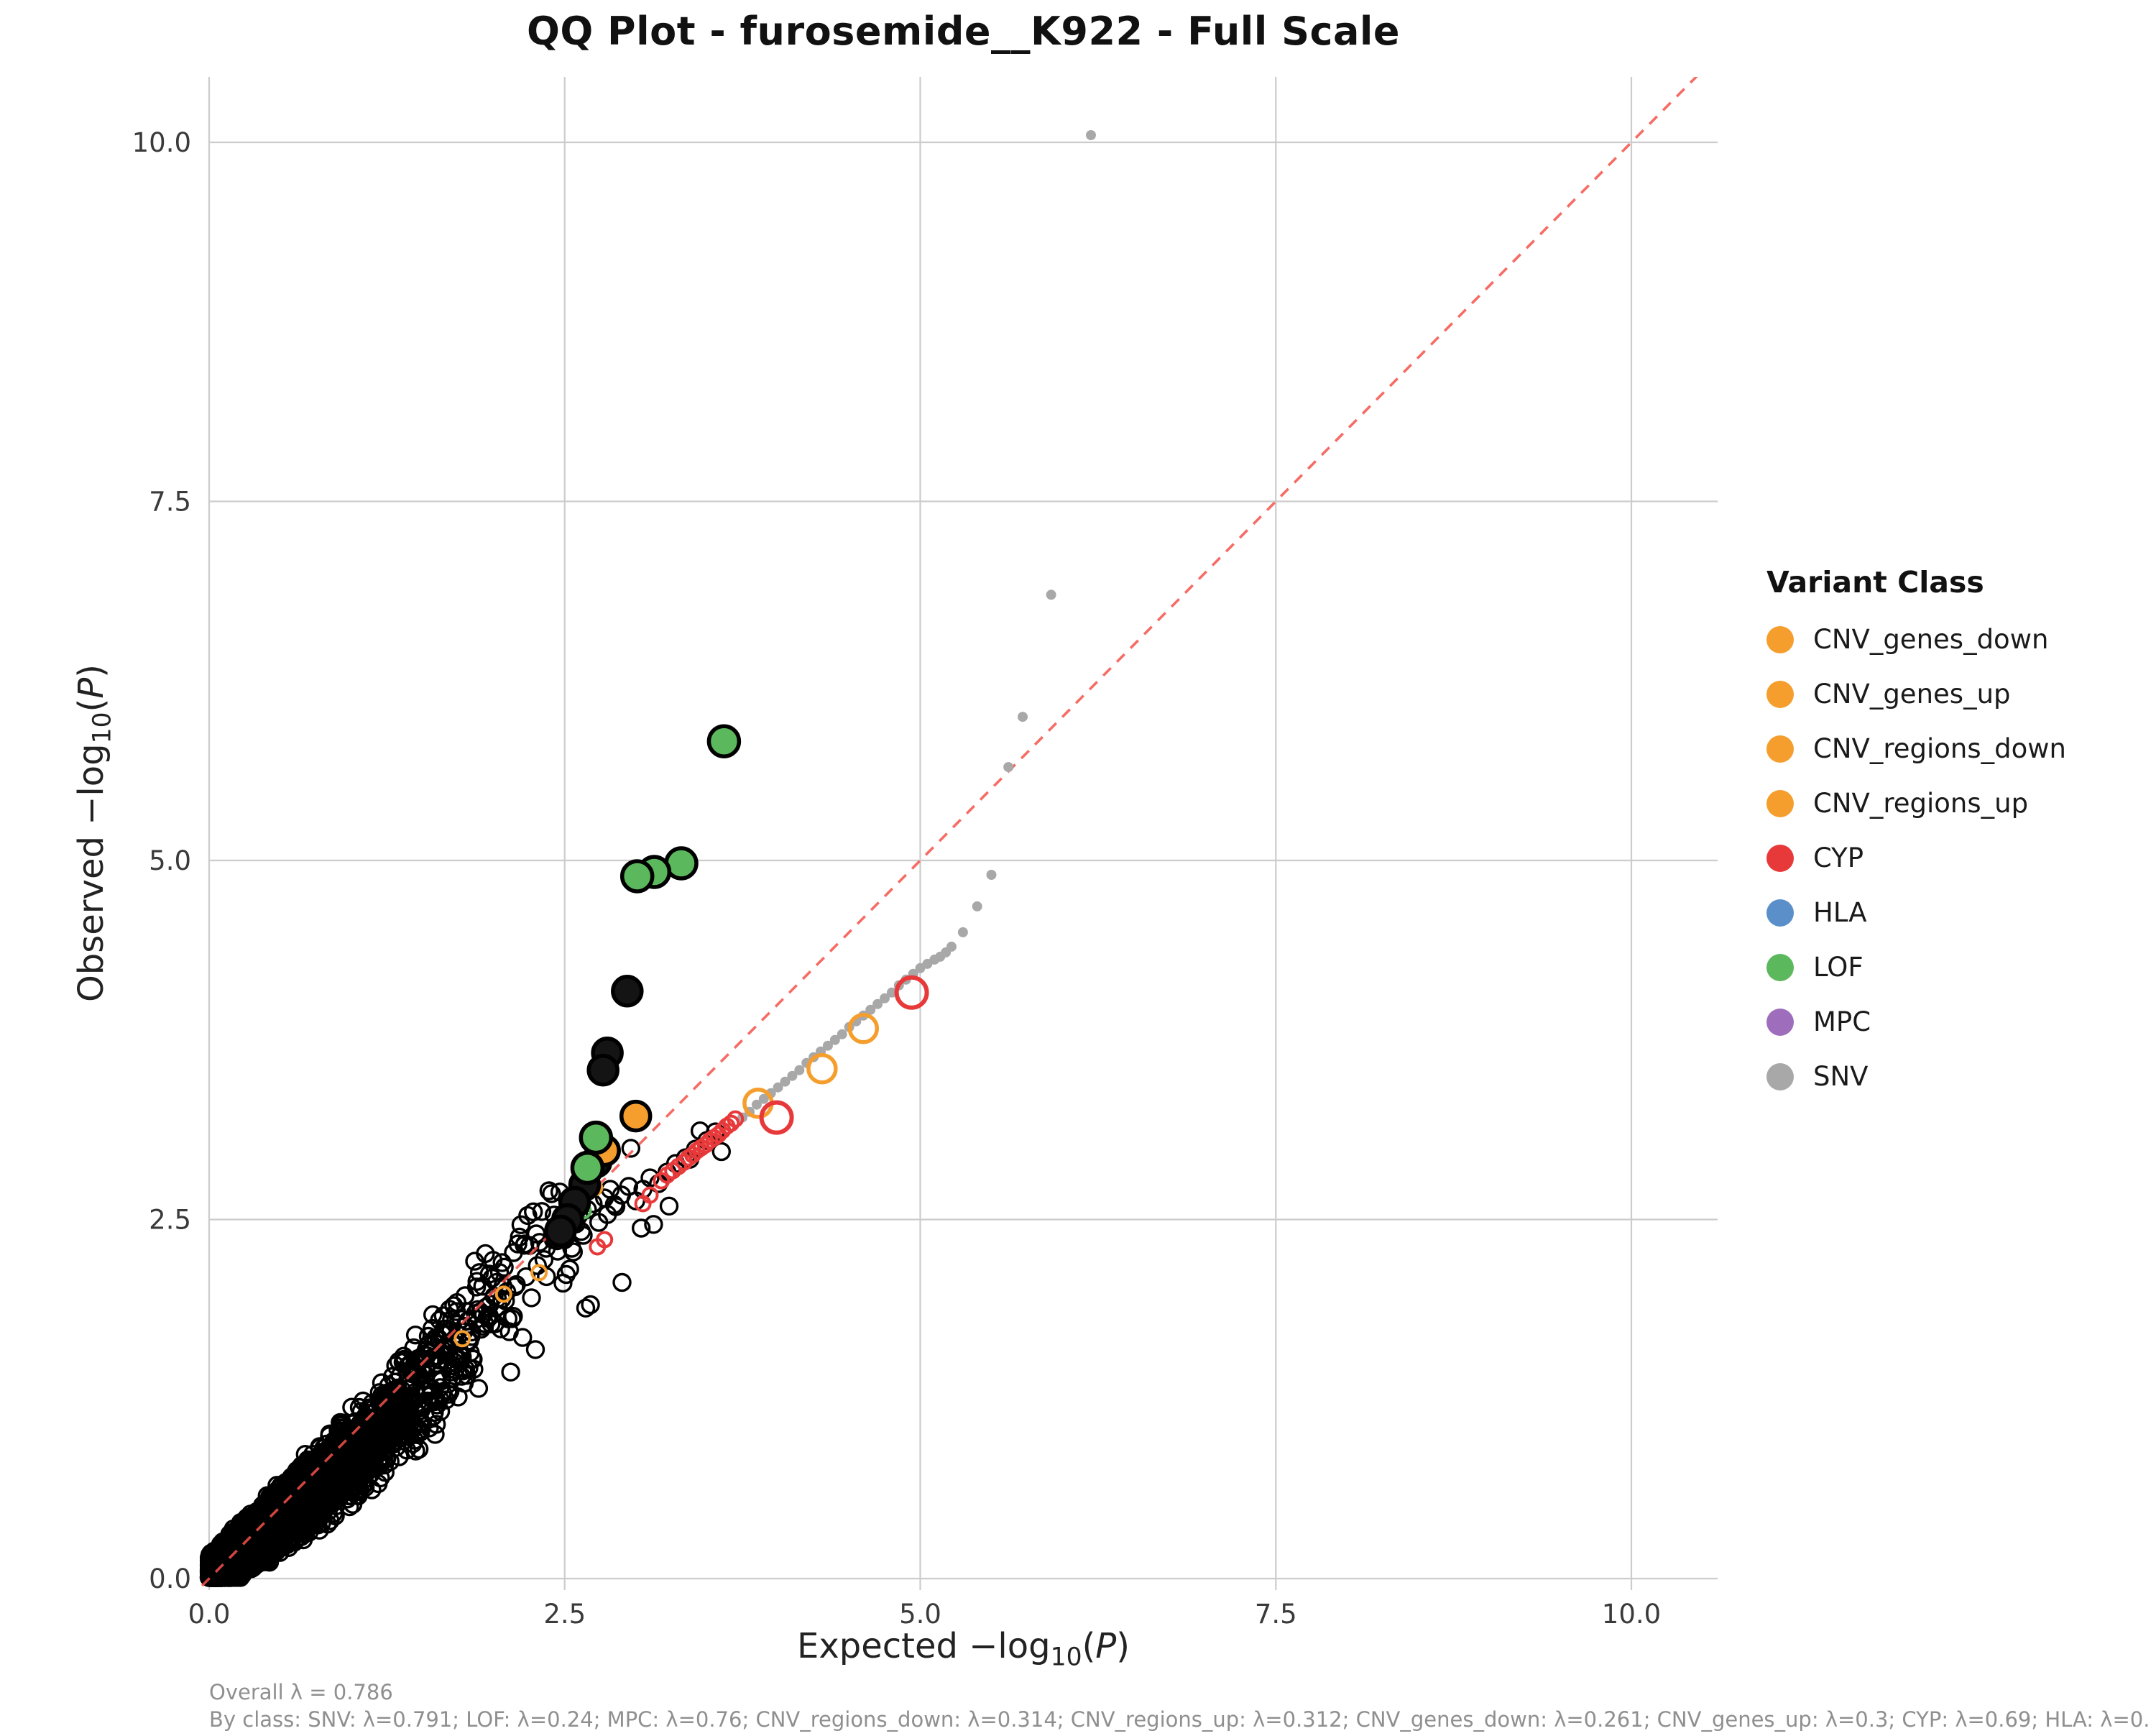 This screenshot has width=2156, height=1736. What do you see at coordinates (1123, 1646) in the screenshot?
I see `x-axis-paren-close: )` at bounding box center [1123, 1646].